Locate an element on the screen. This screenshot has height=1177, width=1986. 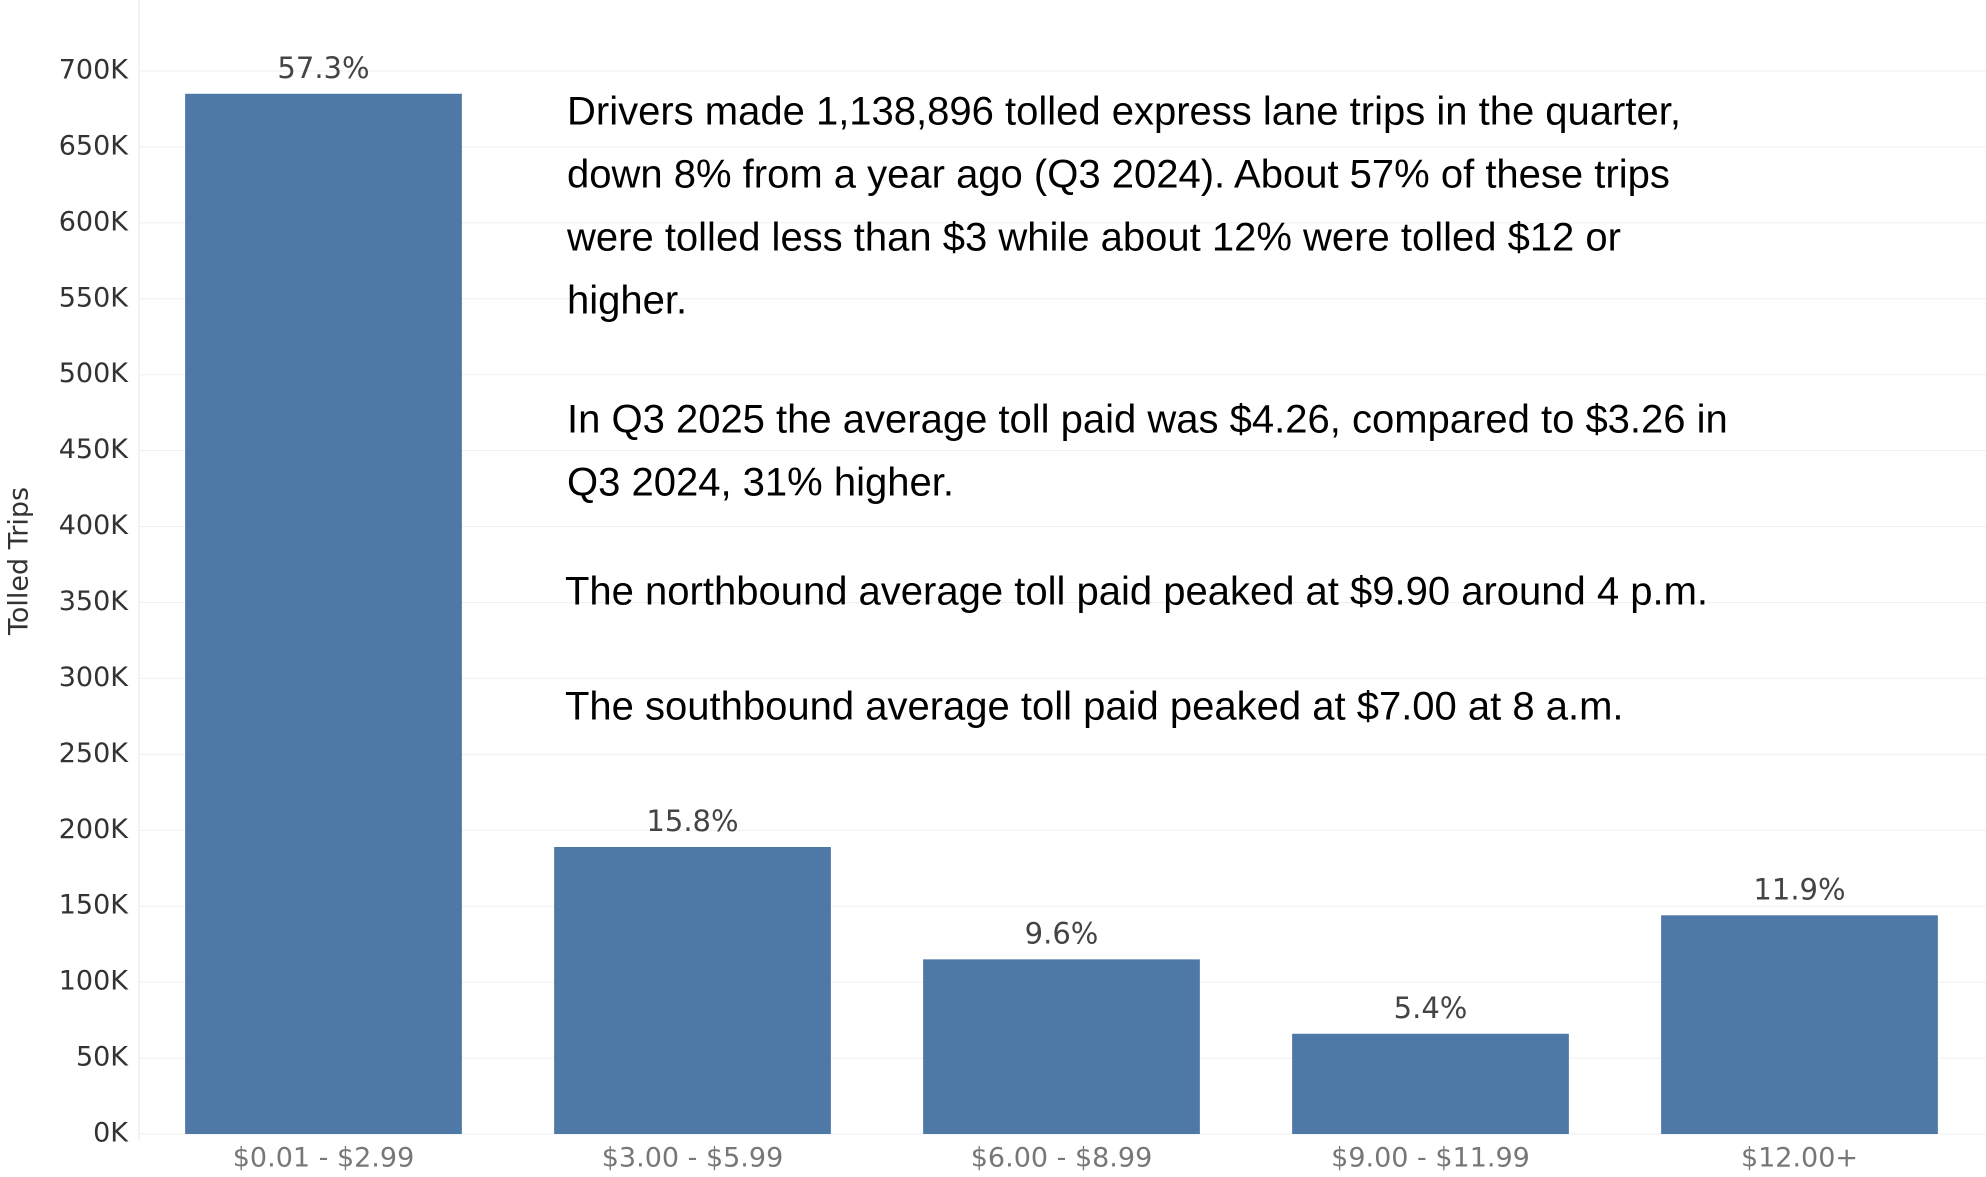
y-tick-label: 450K is located at coordinates (94, 449).